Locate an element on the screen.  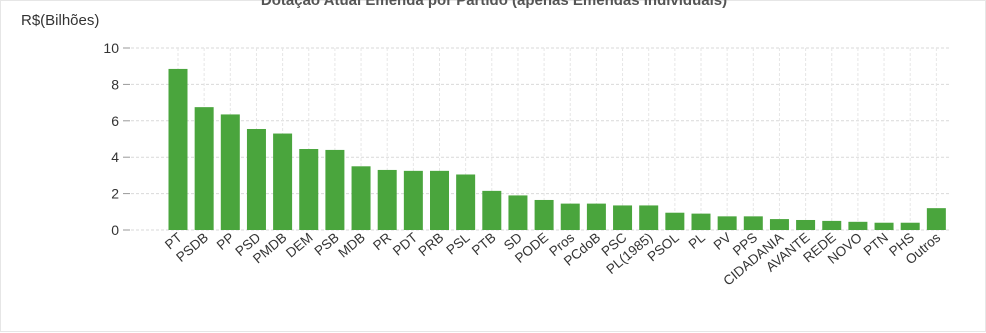
bar-ptb is located at coordinates (492, 210).